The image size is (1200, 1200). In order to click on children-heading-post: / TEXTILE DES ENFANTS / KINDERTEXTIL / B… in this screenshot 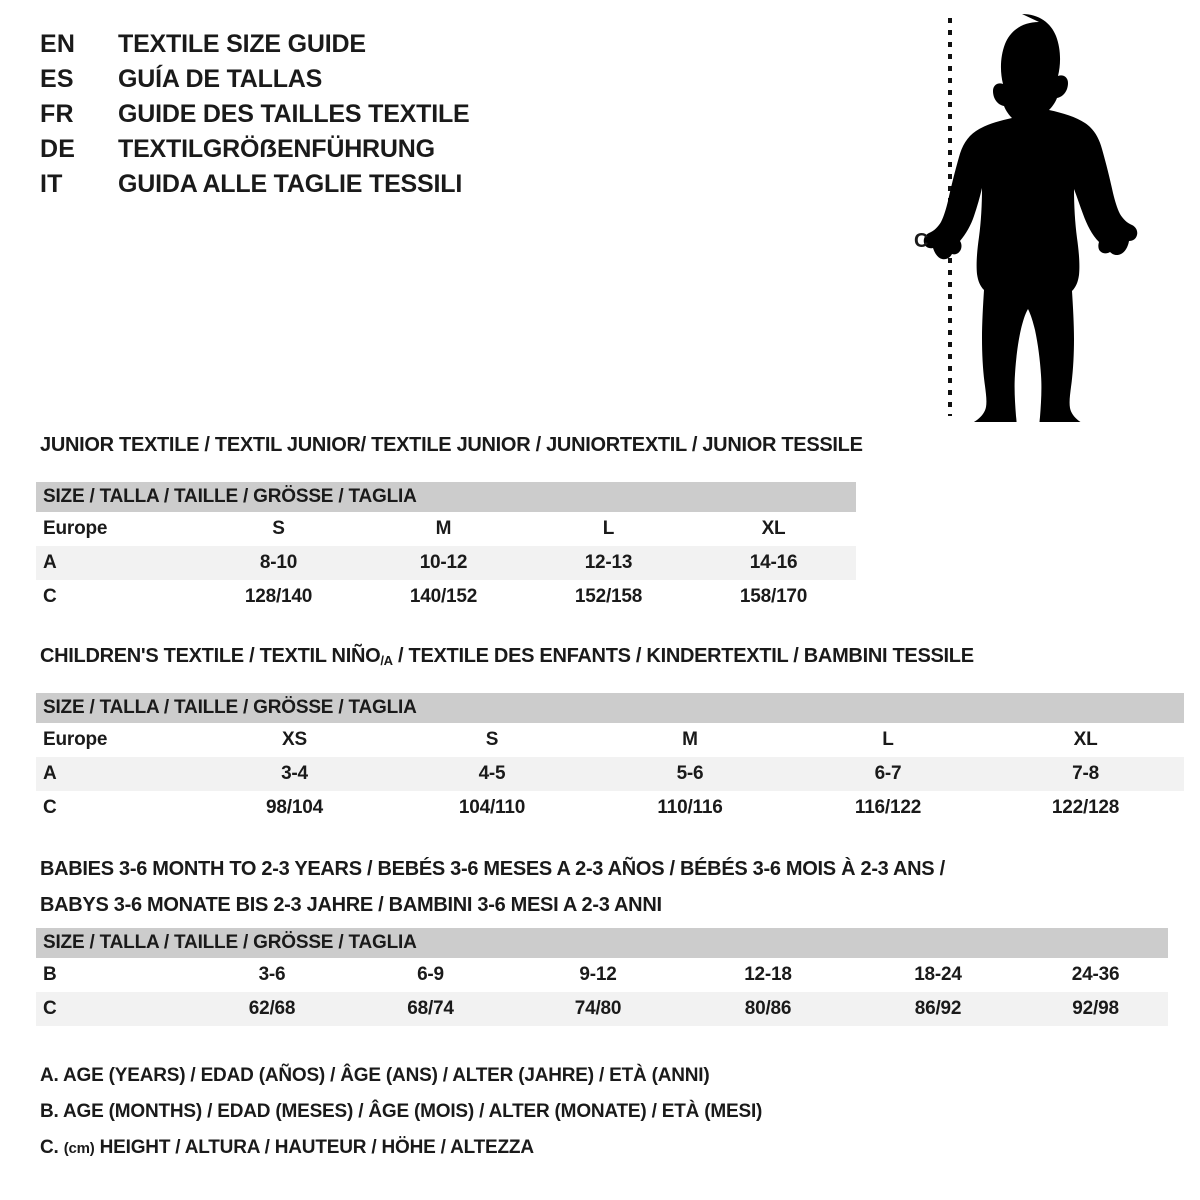, I will do `click(683, 656)`.